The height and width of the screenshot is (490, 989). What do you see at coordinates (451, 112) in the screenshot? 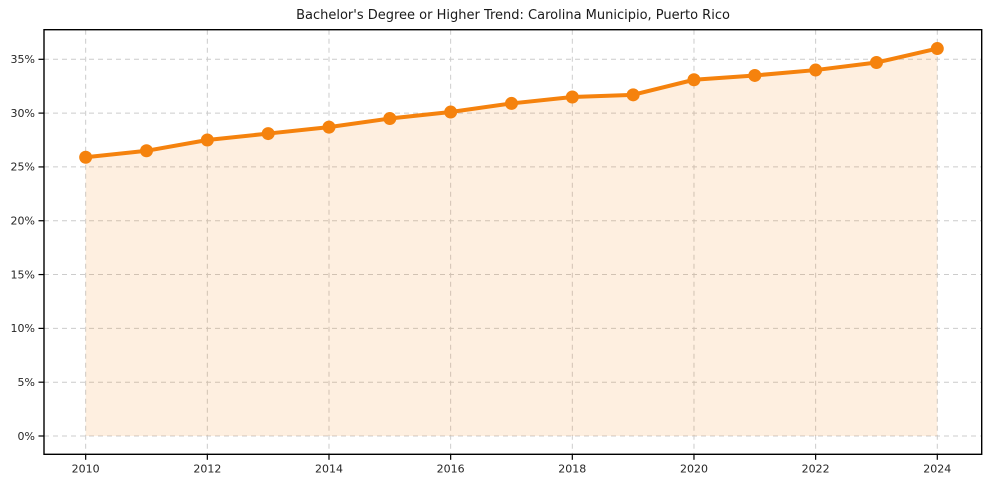
I see `data-point-2016` at bounding box center [451, 112].